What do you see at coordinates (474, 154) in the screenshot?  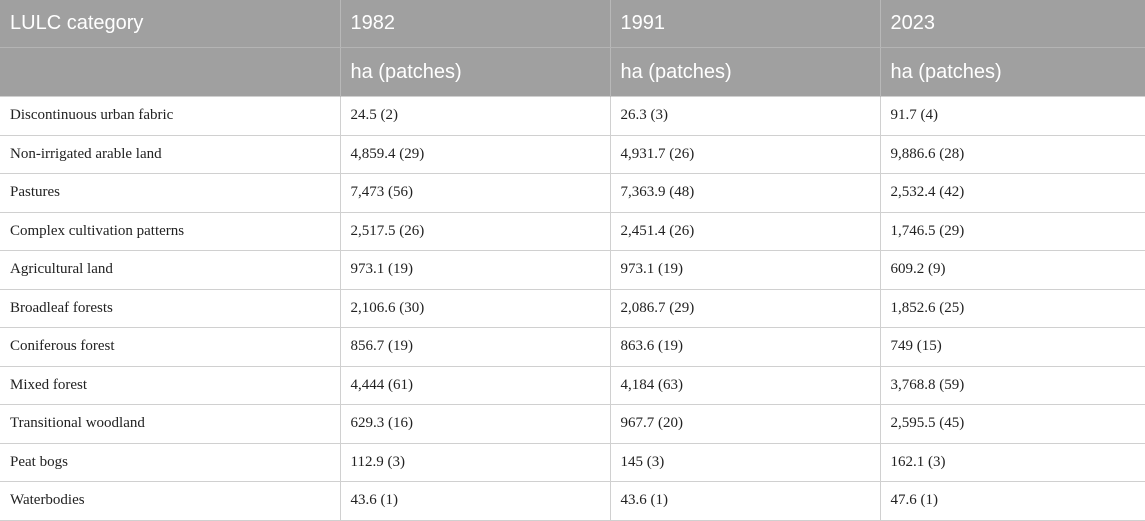 I see `value-cell-1982: 4,859.4 (29)` at bounding box center [474, 154].